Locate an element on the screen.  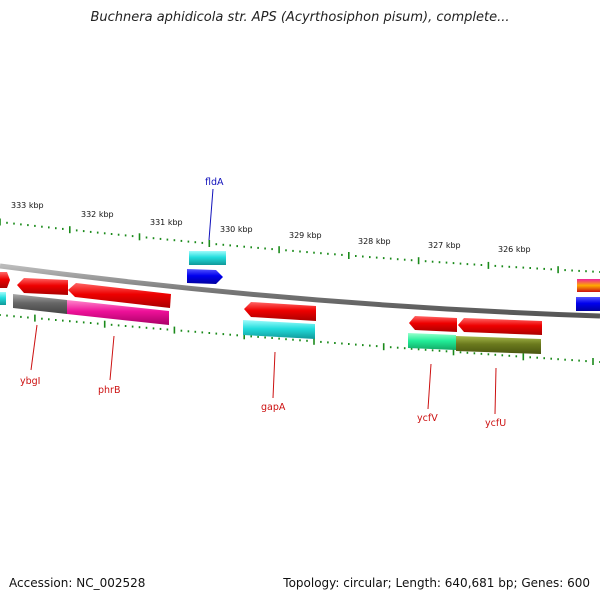
ycfU-leader is located at coordinates (495, 391).